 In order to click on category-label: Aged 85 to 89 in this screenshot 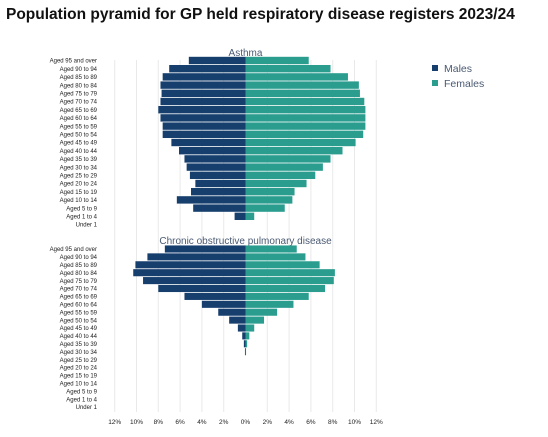, I will do `click(79, 266)`.